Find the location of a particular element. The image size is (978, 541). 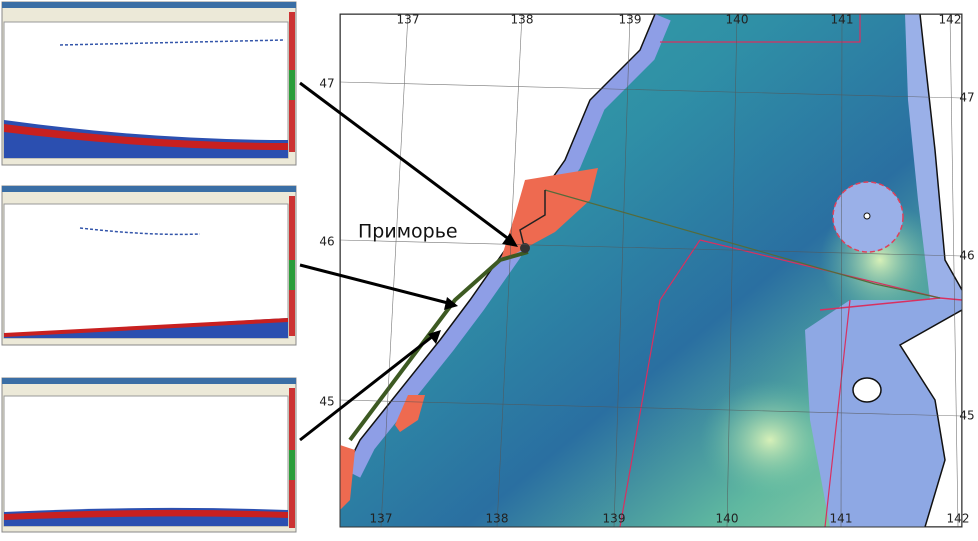

arrows is located at coordinates (408, 261).